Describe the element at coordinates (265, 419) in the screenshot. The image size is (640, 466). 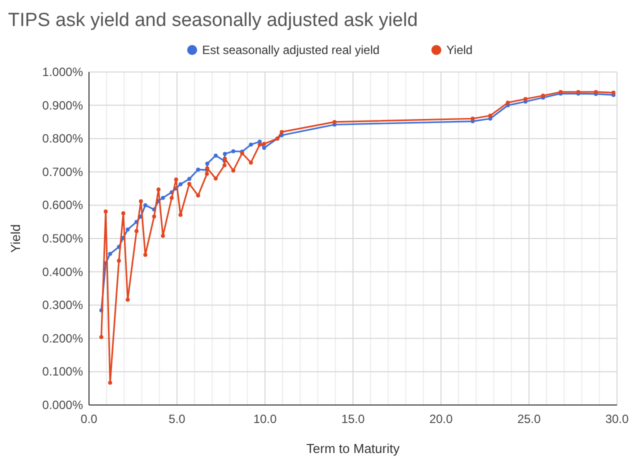
I see `x-tick-label: 10.0` at that location.